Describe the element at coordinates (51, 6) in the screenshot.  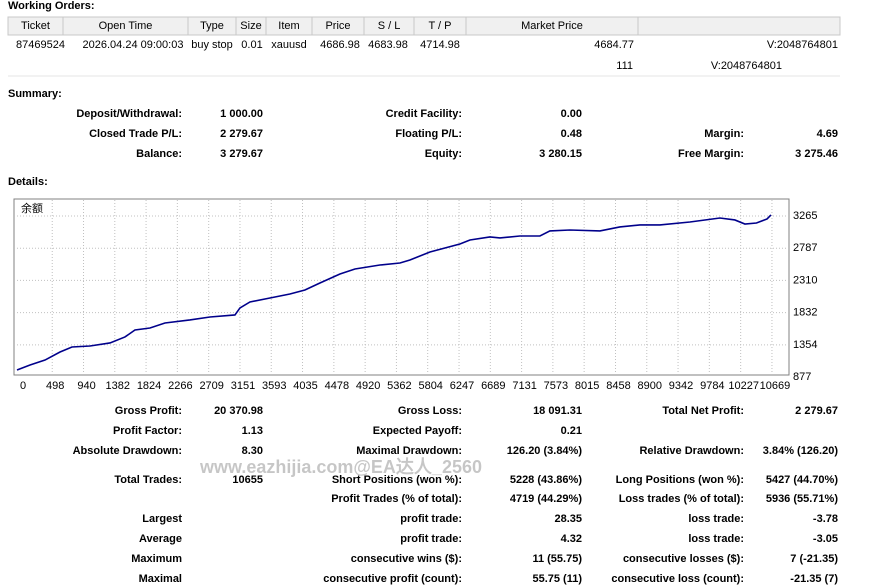
I see `section-title: Working Orders:` at that location.